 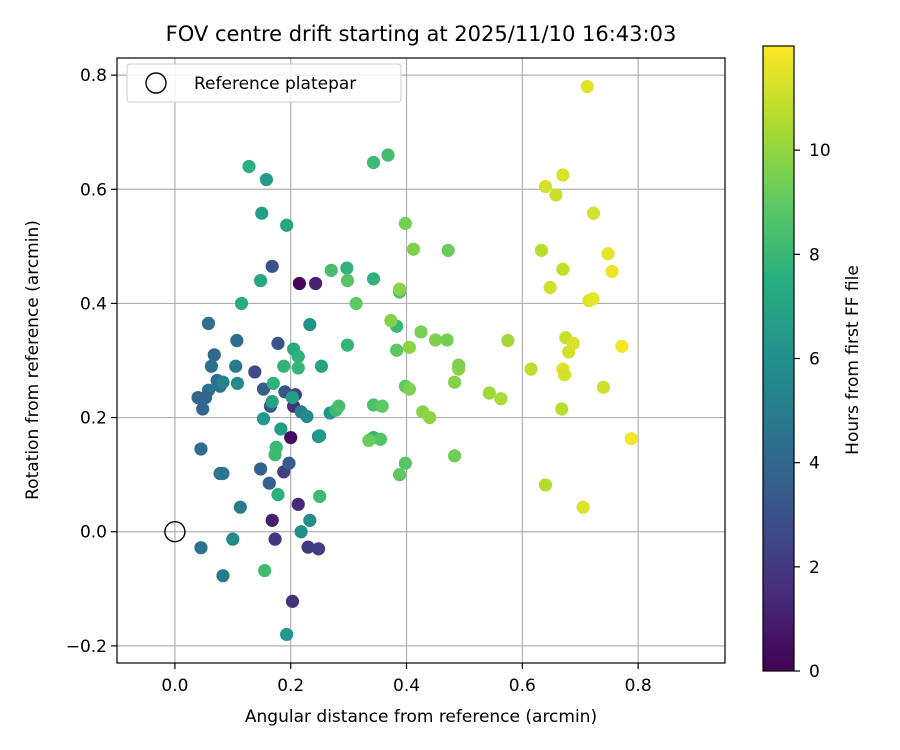 What do you see at coordinates (93, 419) in the screenshot?
I see `y-tick-label: 0.2` at bounding box center [93, 419].